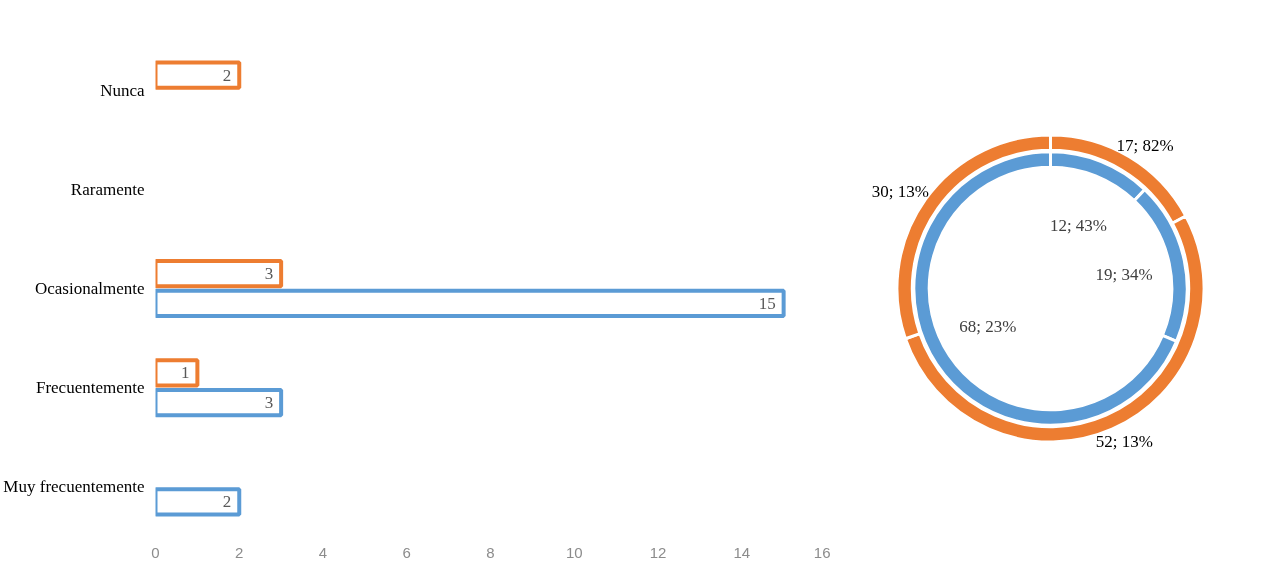 The width and height of the screenshot is (1281, 563). What do you see at coordinates (155, 552) in the screenshot?
I see `x-tick-label: 0` at bounding box center [155, 552].